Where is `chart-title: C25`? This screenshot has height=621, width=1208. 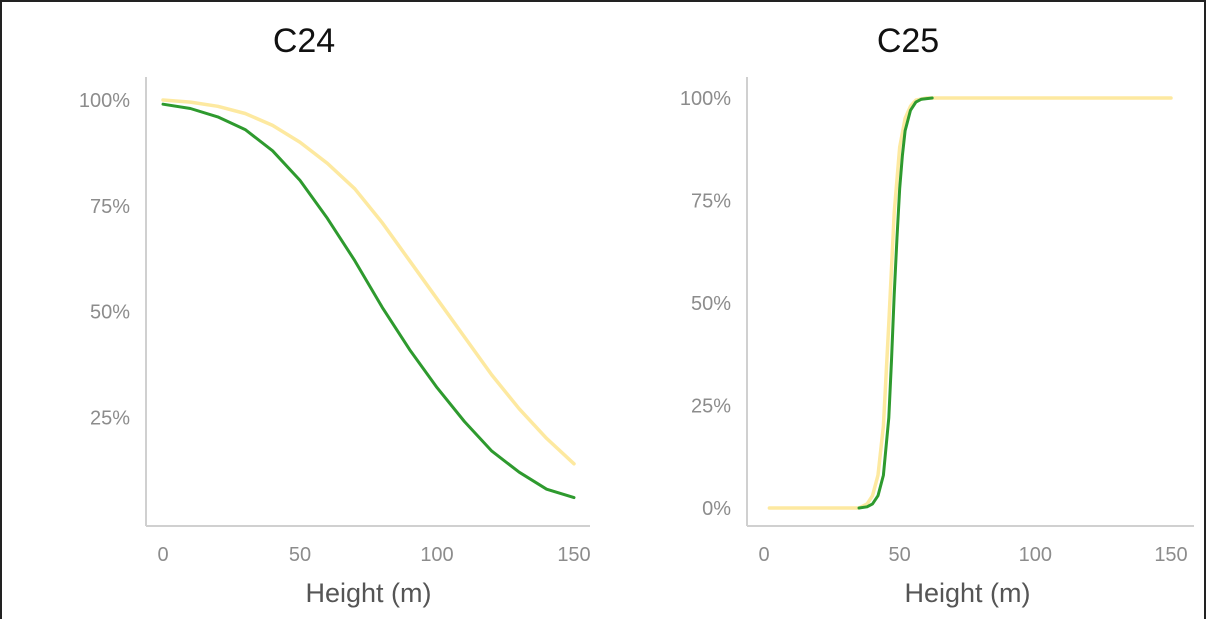
chart-title: C25 is located at coordinates (908, 41).